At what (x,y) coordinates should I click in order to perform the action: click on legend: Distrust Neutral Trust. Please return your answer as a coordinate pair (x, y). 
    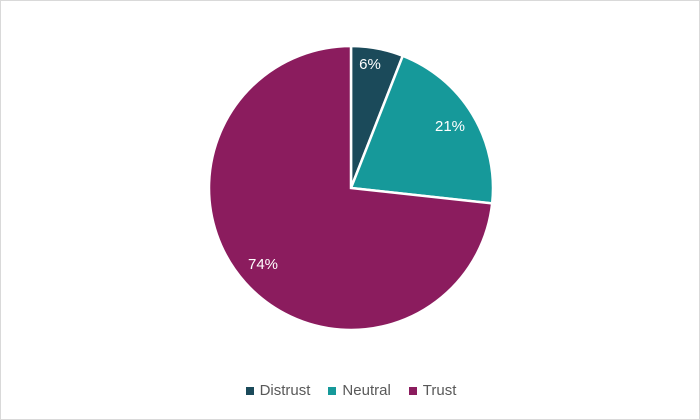
    Looking at the image, I should click on (350, 390).